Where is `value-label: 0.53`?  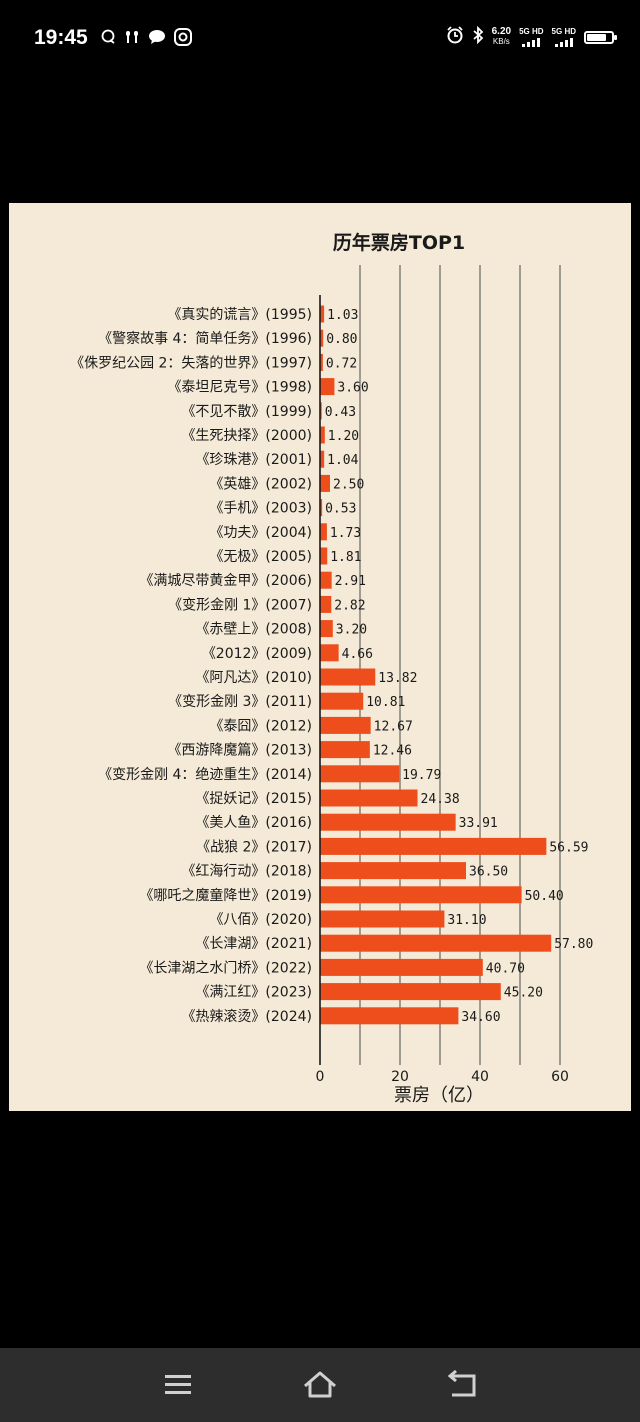 value-label: 0.53 is located at coordinates (340, 509).